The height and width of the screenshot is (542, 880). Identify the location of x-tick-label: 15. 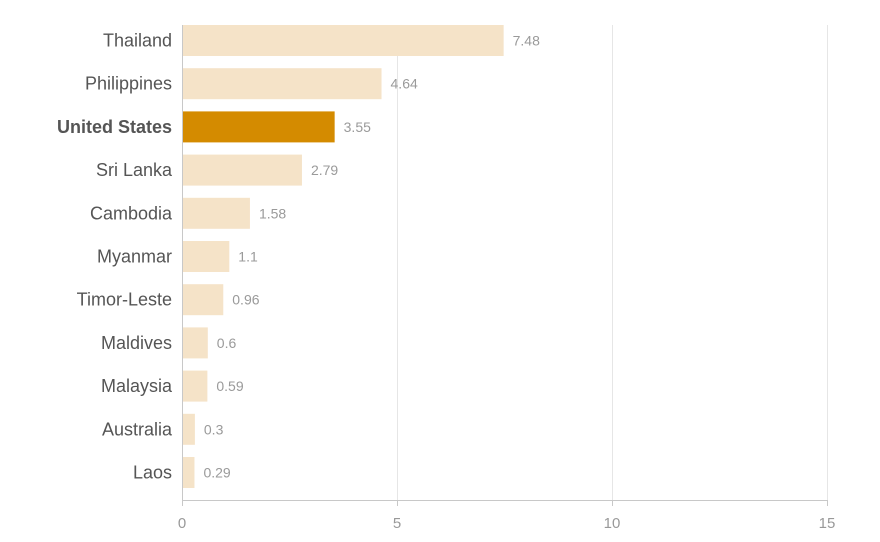
(827, 523).